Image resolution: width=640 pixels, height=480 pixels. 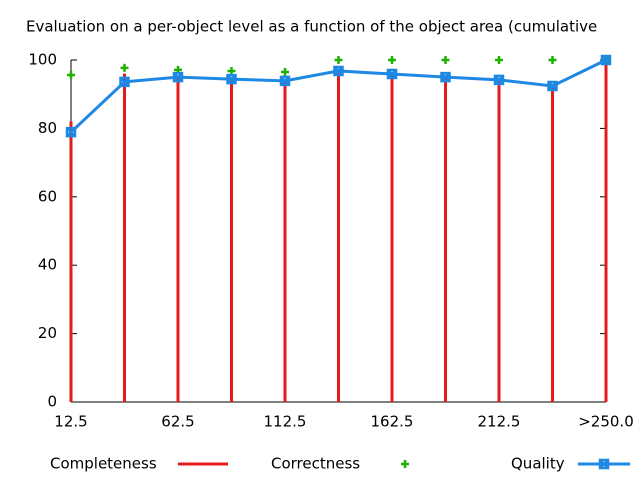 What do you see at coordinates (177, 422) in the screenshot?
I see `x-tick-label: 62.5` at bounding box center [177, 422].